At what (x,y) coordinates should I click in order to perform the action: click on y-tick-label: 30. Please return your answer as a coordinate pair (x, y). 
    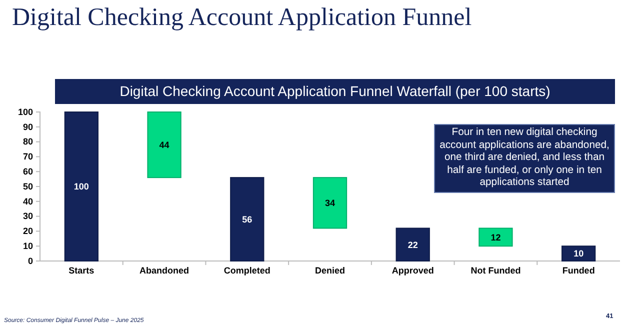
    Looking at the image, I should click on (27, 216).